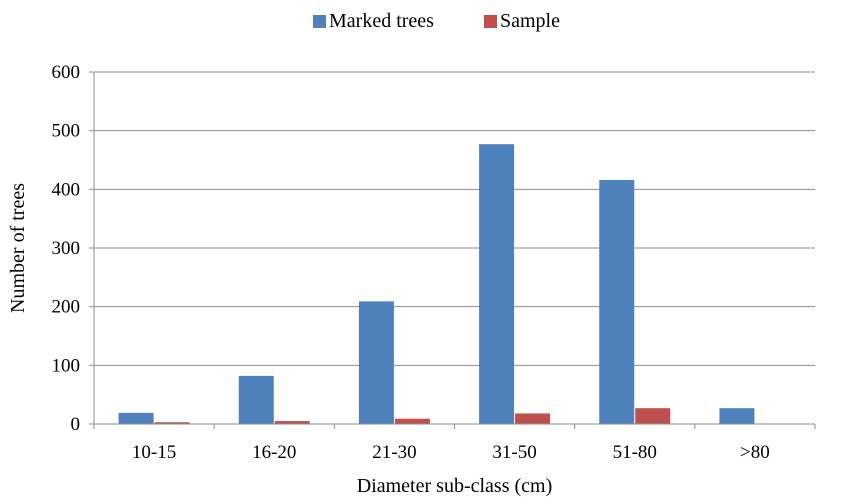 This screenshot has width=842, height=504. Describe the element at coordinates (454, 486) in the screenshot. I see `x-axis-title: Diameter sub-class (cm)` at that location.